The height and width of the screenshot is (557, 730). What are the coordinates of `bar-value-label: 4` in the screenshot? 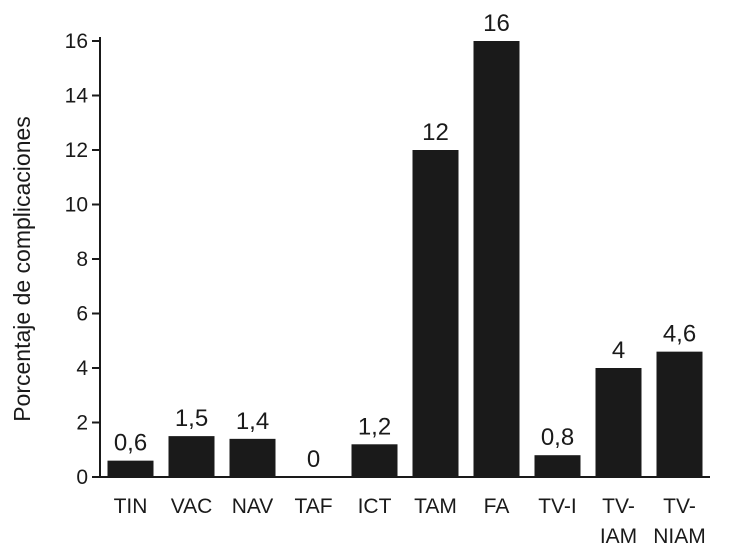 It's located at (618, 350).